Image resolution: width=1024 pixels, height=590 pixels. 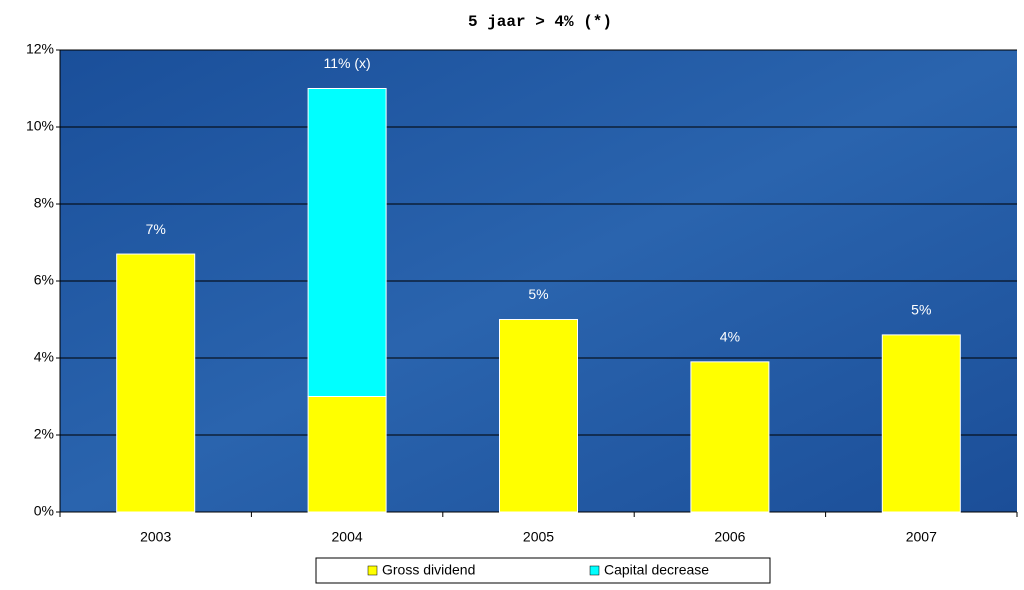 What do you see at coordinates (543, 570) in the screenshot?
I see `legend` at bounding box center [543, 570].